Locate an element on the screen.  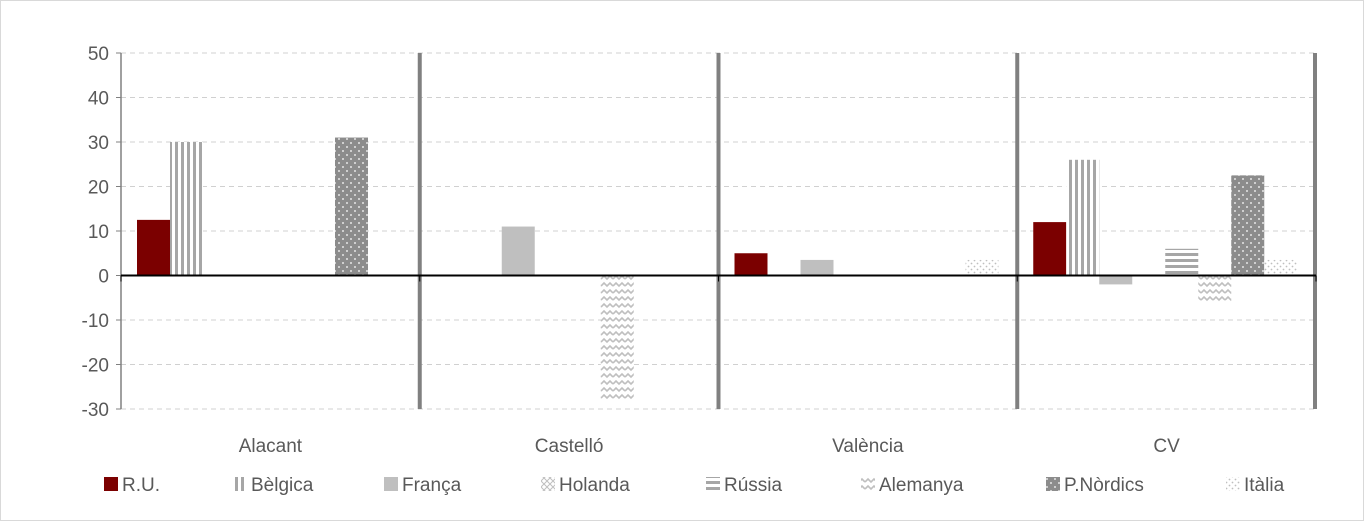
legend-item-franca: França is located at coordinates (423, 485).